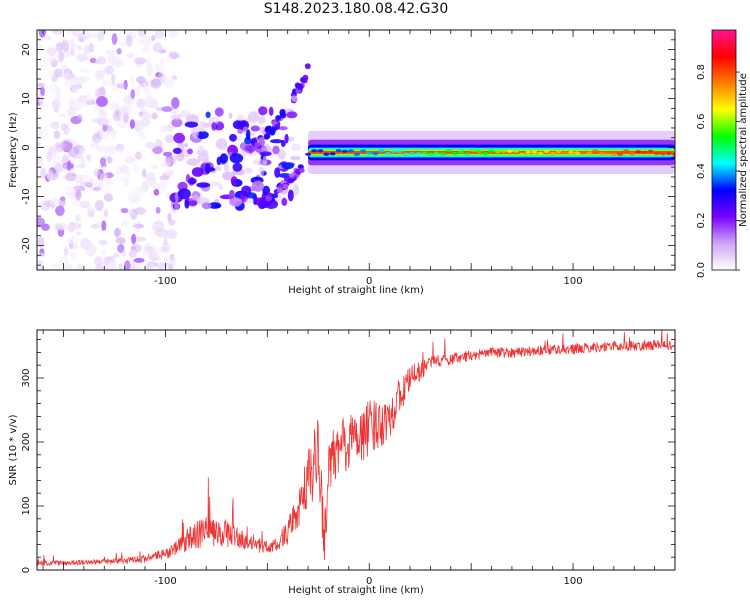 Image resolution: width=750 pixels, height=600 pixels. Describe the element at coordinates (356, 9) in the screenshot. I see `page-title: S148.2023.180.08.42.G30` at that location.